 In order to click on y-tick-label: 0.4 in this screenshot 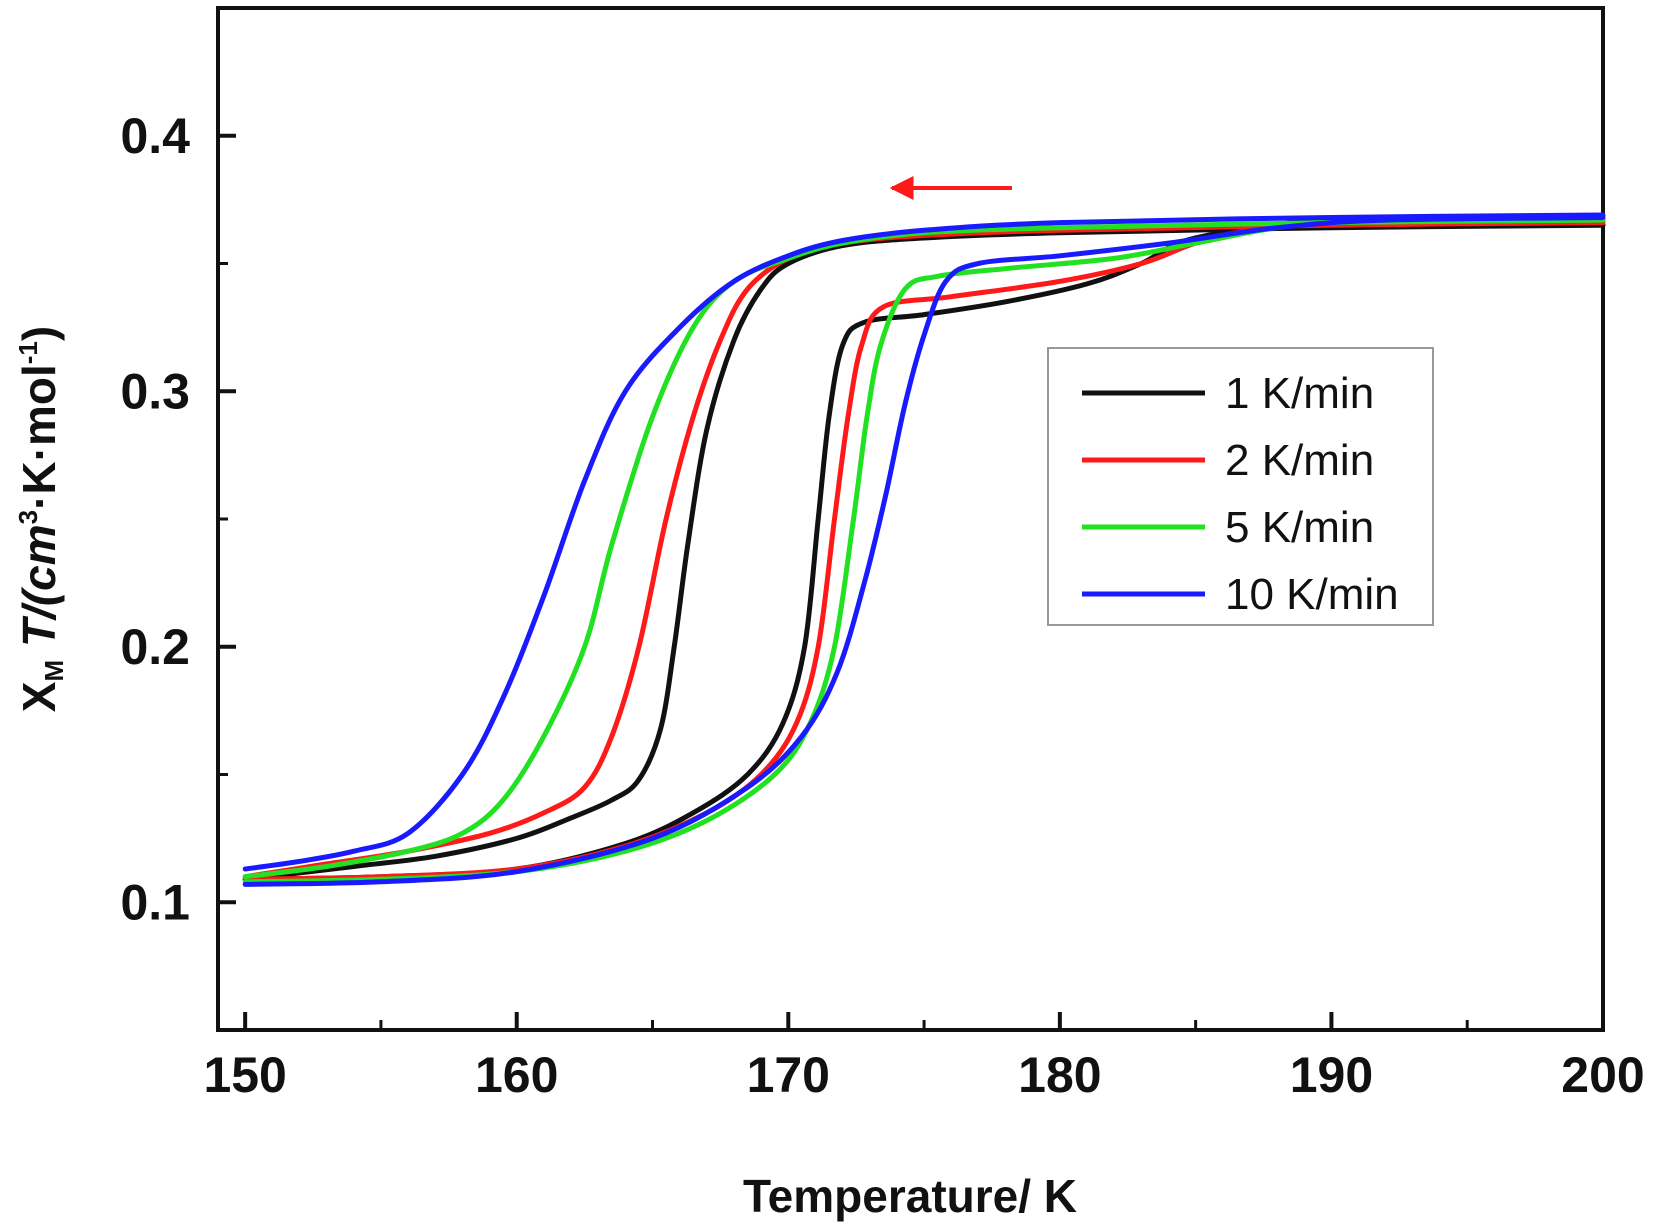, I will do `click(155, 136)`.